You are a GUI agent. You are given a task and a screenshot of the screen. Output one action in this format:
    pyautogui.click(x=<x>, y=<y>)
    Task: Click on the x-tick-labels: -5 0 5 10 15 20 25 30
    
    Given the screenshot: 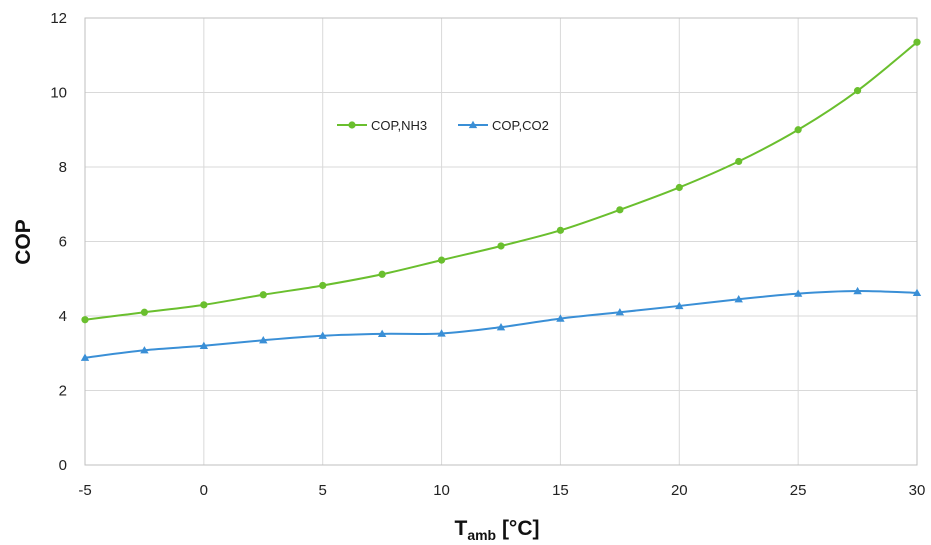 What is the action you would take?
    pyautogui.click(x=501, y=490)
    